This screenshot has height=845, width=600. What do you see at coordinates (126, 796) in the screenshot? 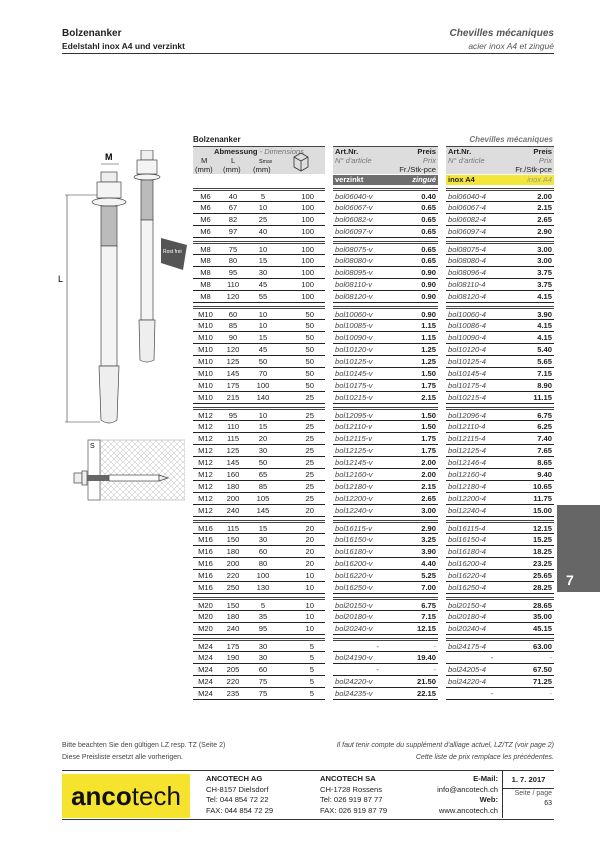
I see `ancotech-logo: ancotech` at bounding box center [126, 796].